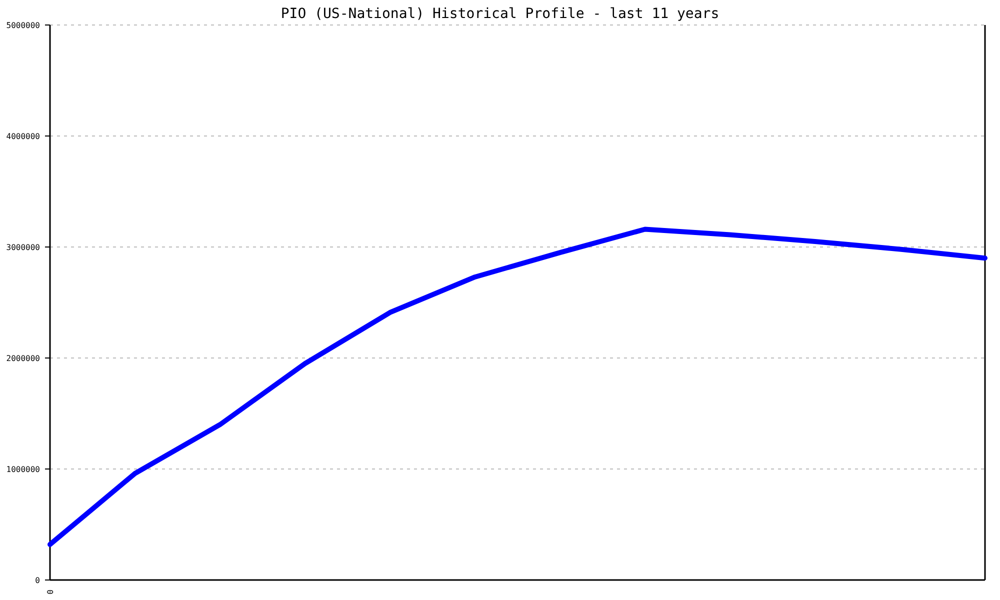 This screenshot has height=600, width=1000. What do you see at coordinates (23, 469) in the screenshot?
I see `y-tick-label: 1000000` at bounding box center [23, 469].